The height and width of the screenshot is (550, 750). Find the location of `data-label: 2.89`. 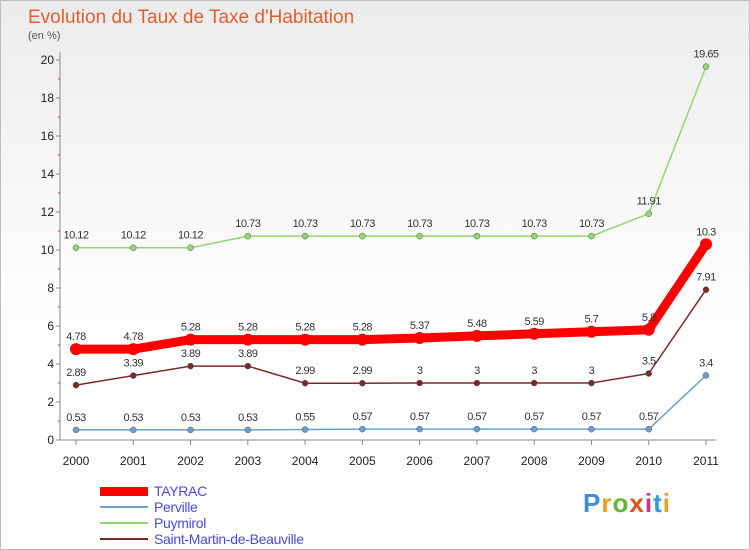

data-label: 2.89 is located at coordinates (76, 373).